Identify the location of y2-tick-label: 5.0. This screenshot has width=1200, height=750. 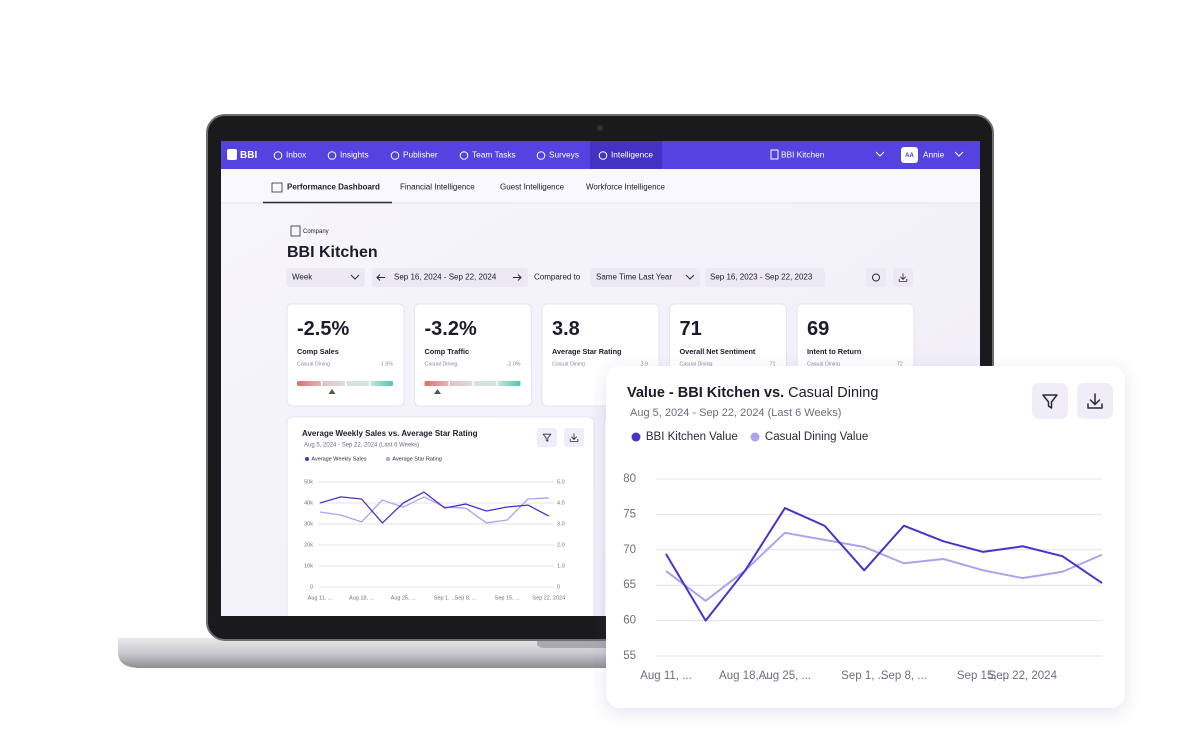
(561, 482).